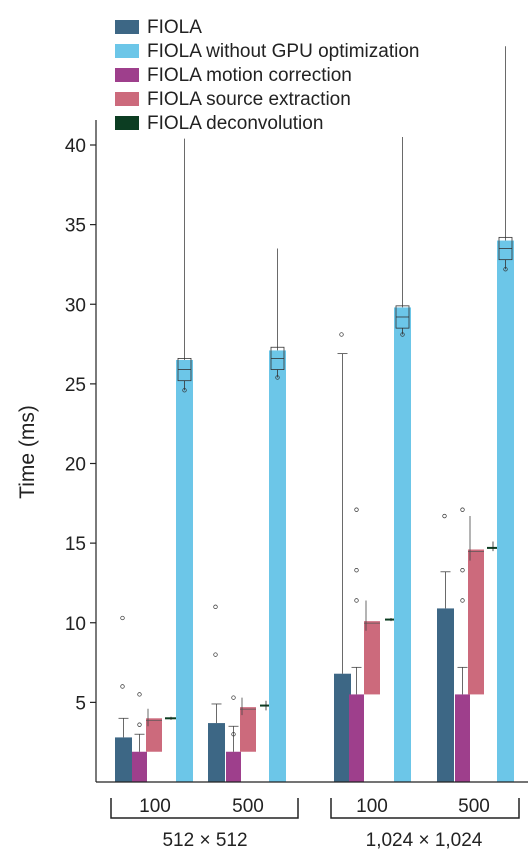  I want to click on legend-label: FIOLA without GPU optimization, so click(283, 51).